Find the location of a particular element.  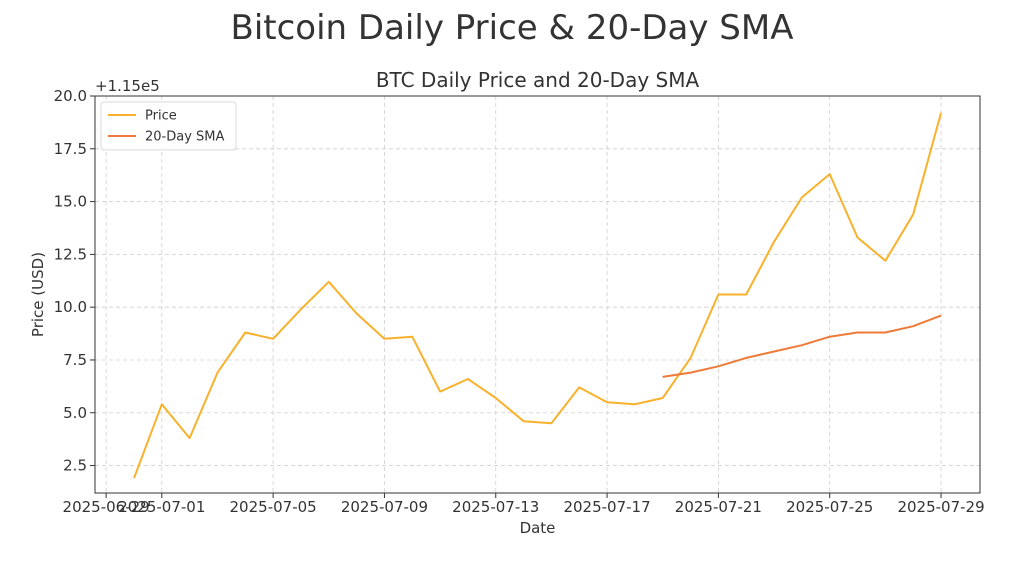

x-tick-label: 2025-07-13 is located at coordinates (495, 507).